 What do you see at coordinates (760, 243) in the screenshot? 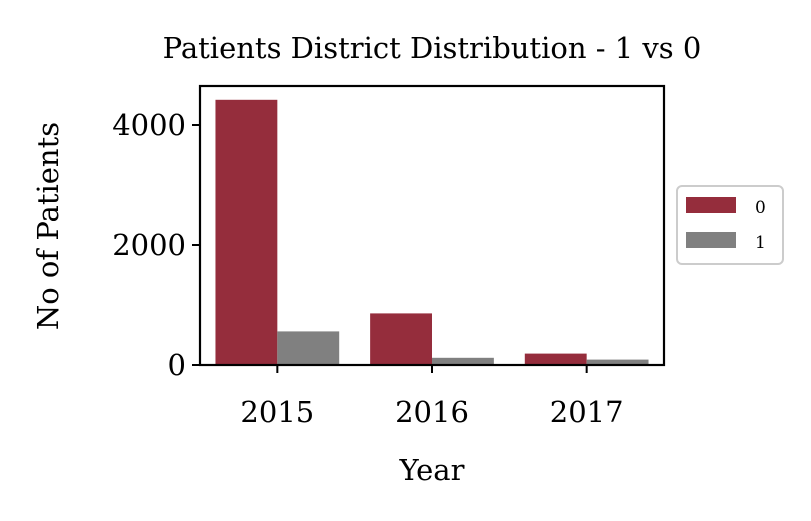
I see `legend-label-1: 1` at bounding box center [760, 243].